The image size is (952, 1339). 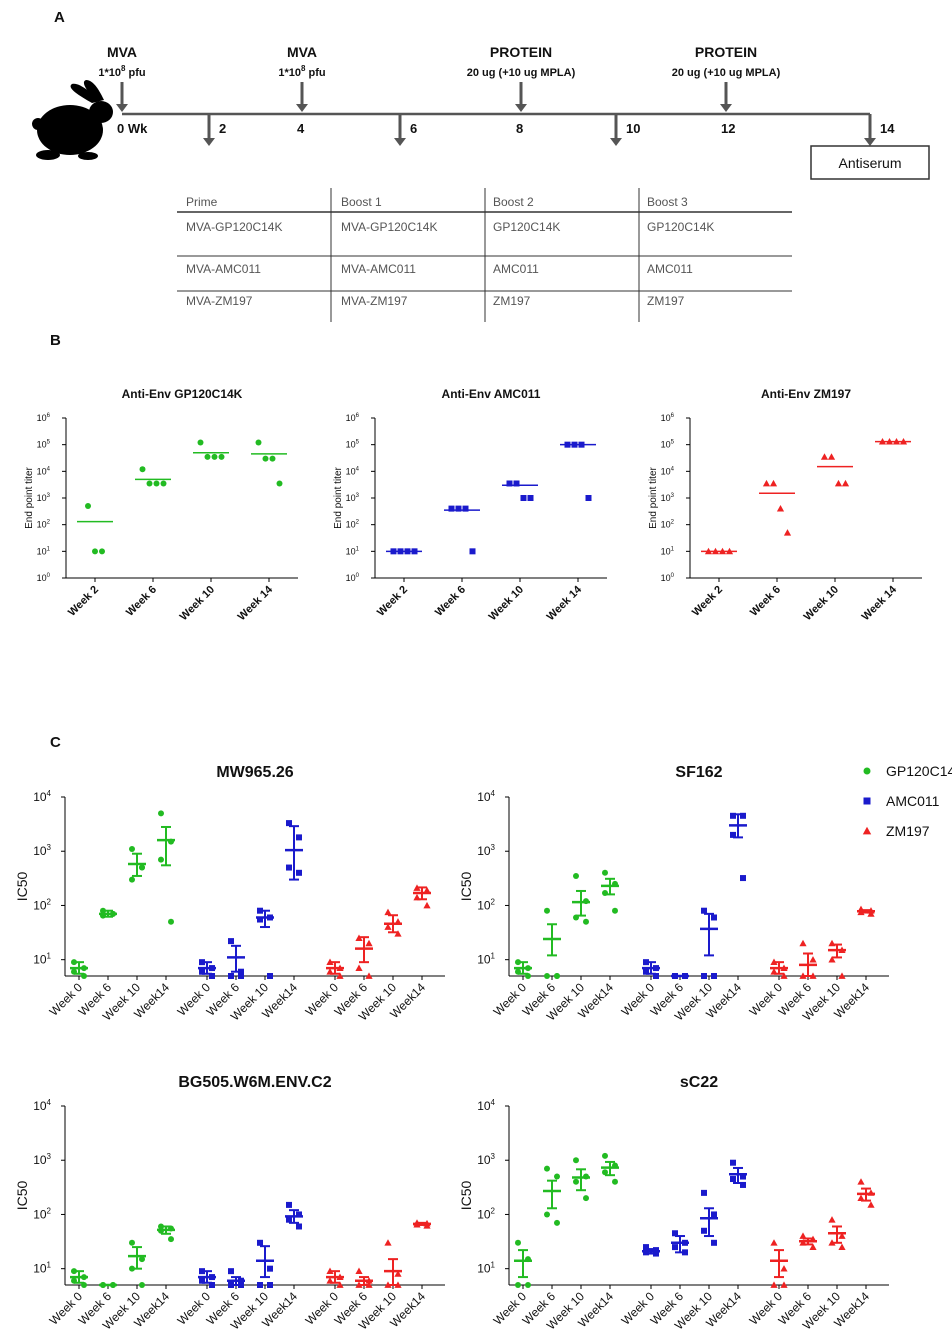 I want to click on immunization-arrow-head, so click(x=122, y=108).